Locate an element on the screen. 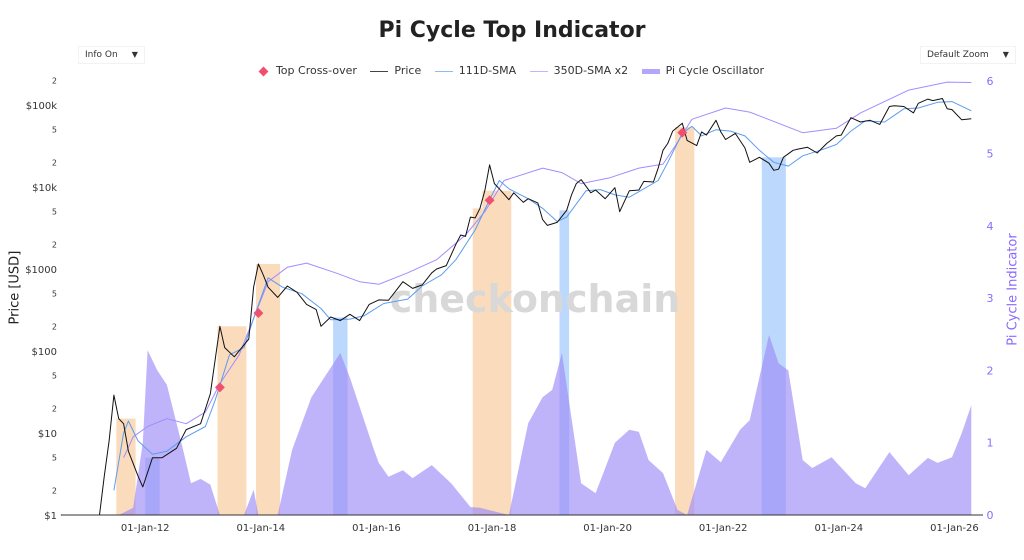  y-right-tick-label: 3 is located at coordinates (990, 298).